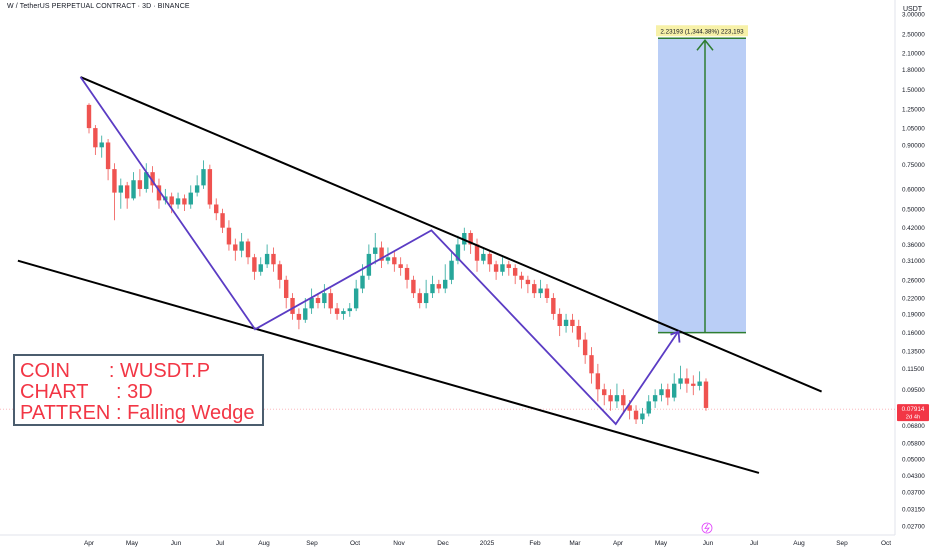 This screenshot has width=932, height=550. I want to click on x-tick-label: Jul, so click(220, 543).